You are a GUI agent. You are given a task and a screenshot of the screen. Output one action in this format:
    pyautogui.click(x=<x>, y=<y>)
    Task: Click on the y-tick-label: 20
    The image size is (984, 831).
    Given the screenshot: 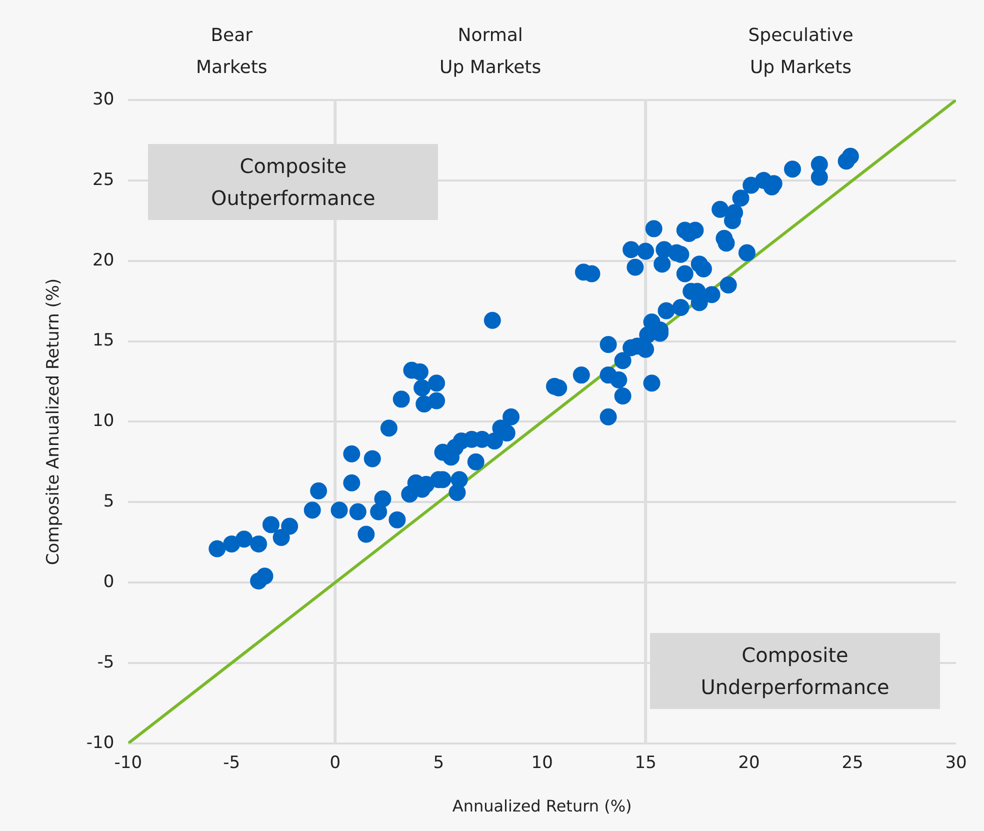 What is the action you would take?
    pyautogui.click(x=103, y=260)
    